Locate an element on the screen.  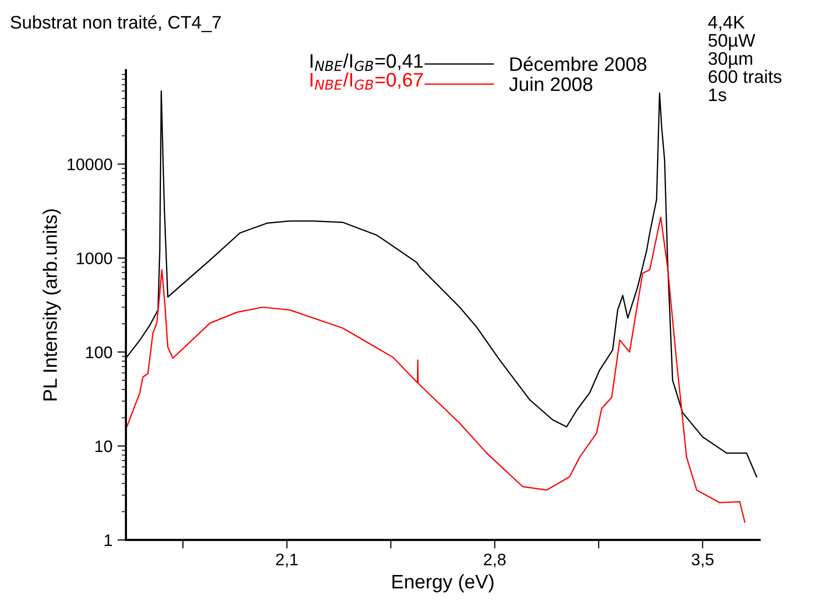
y-tick-label: 1000 is located at coordinates (94, 258).